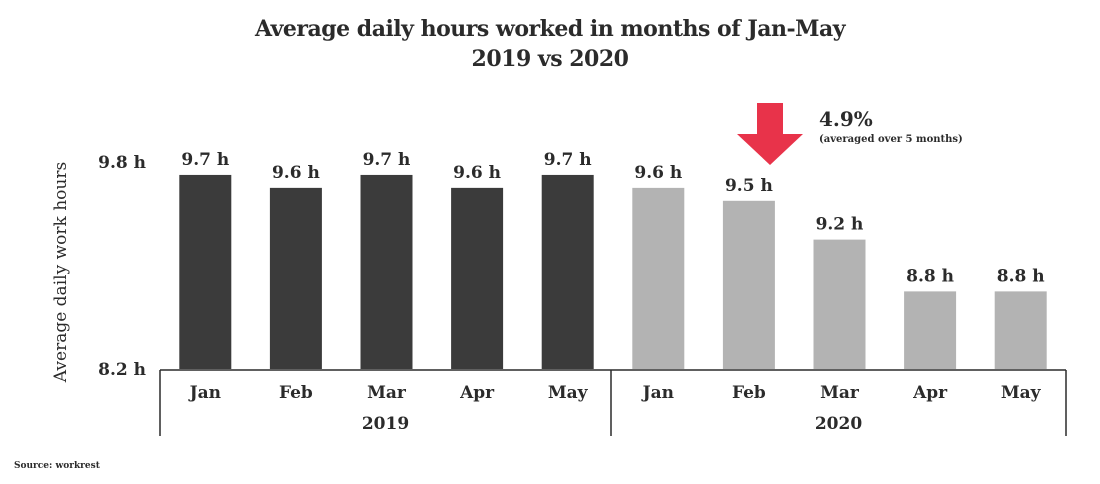 This screenshot has height=484, width=1100. Describe the element at coordinates (749, 186) in the screenshot. I see `bar-value-label: 9.5 h` at that location.